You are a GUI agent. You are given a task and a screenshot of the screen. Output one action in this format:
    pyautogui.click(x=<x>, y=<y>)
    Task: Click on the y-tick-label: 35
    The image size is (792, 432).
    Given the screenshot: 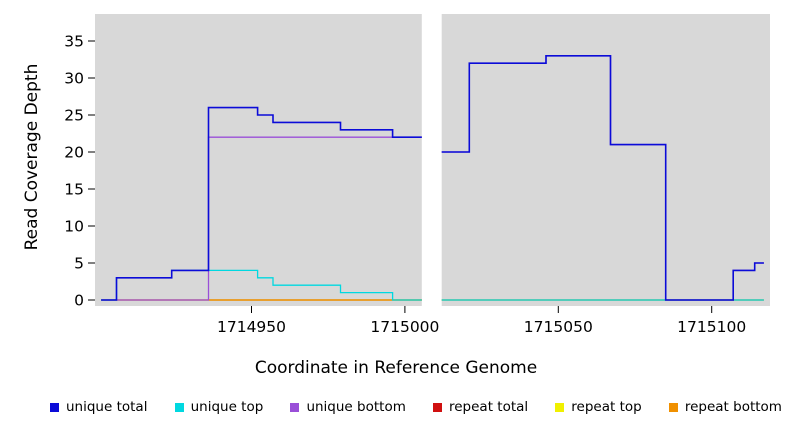 What is the action you would take?
    pyautogui.click(x=74, y=42)
    